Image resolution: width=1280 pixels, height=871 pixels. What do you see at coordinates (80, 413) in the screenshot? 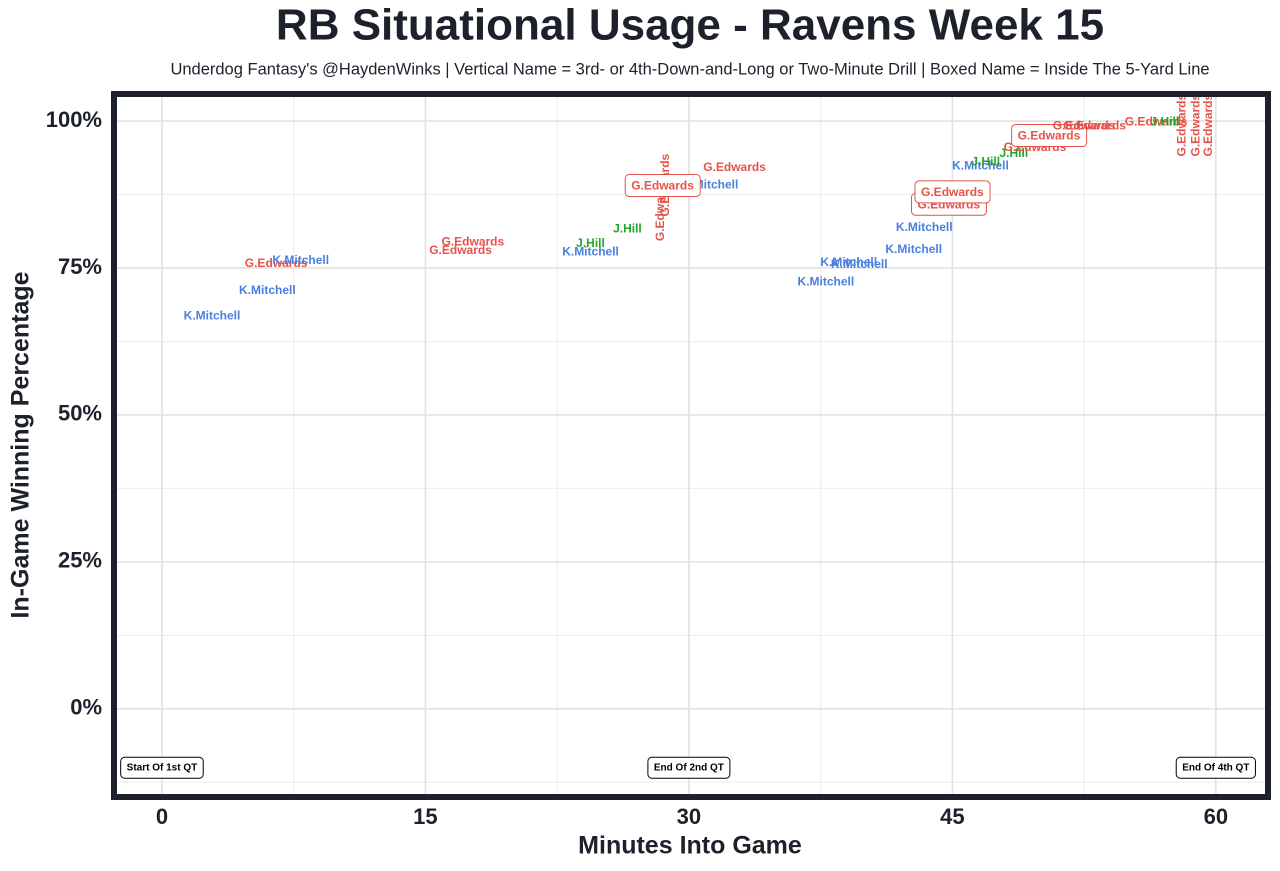
I see `y-tick-label: 50%` at bounding box center [80, 413].